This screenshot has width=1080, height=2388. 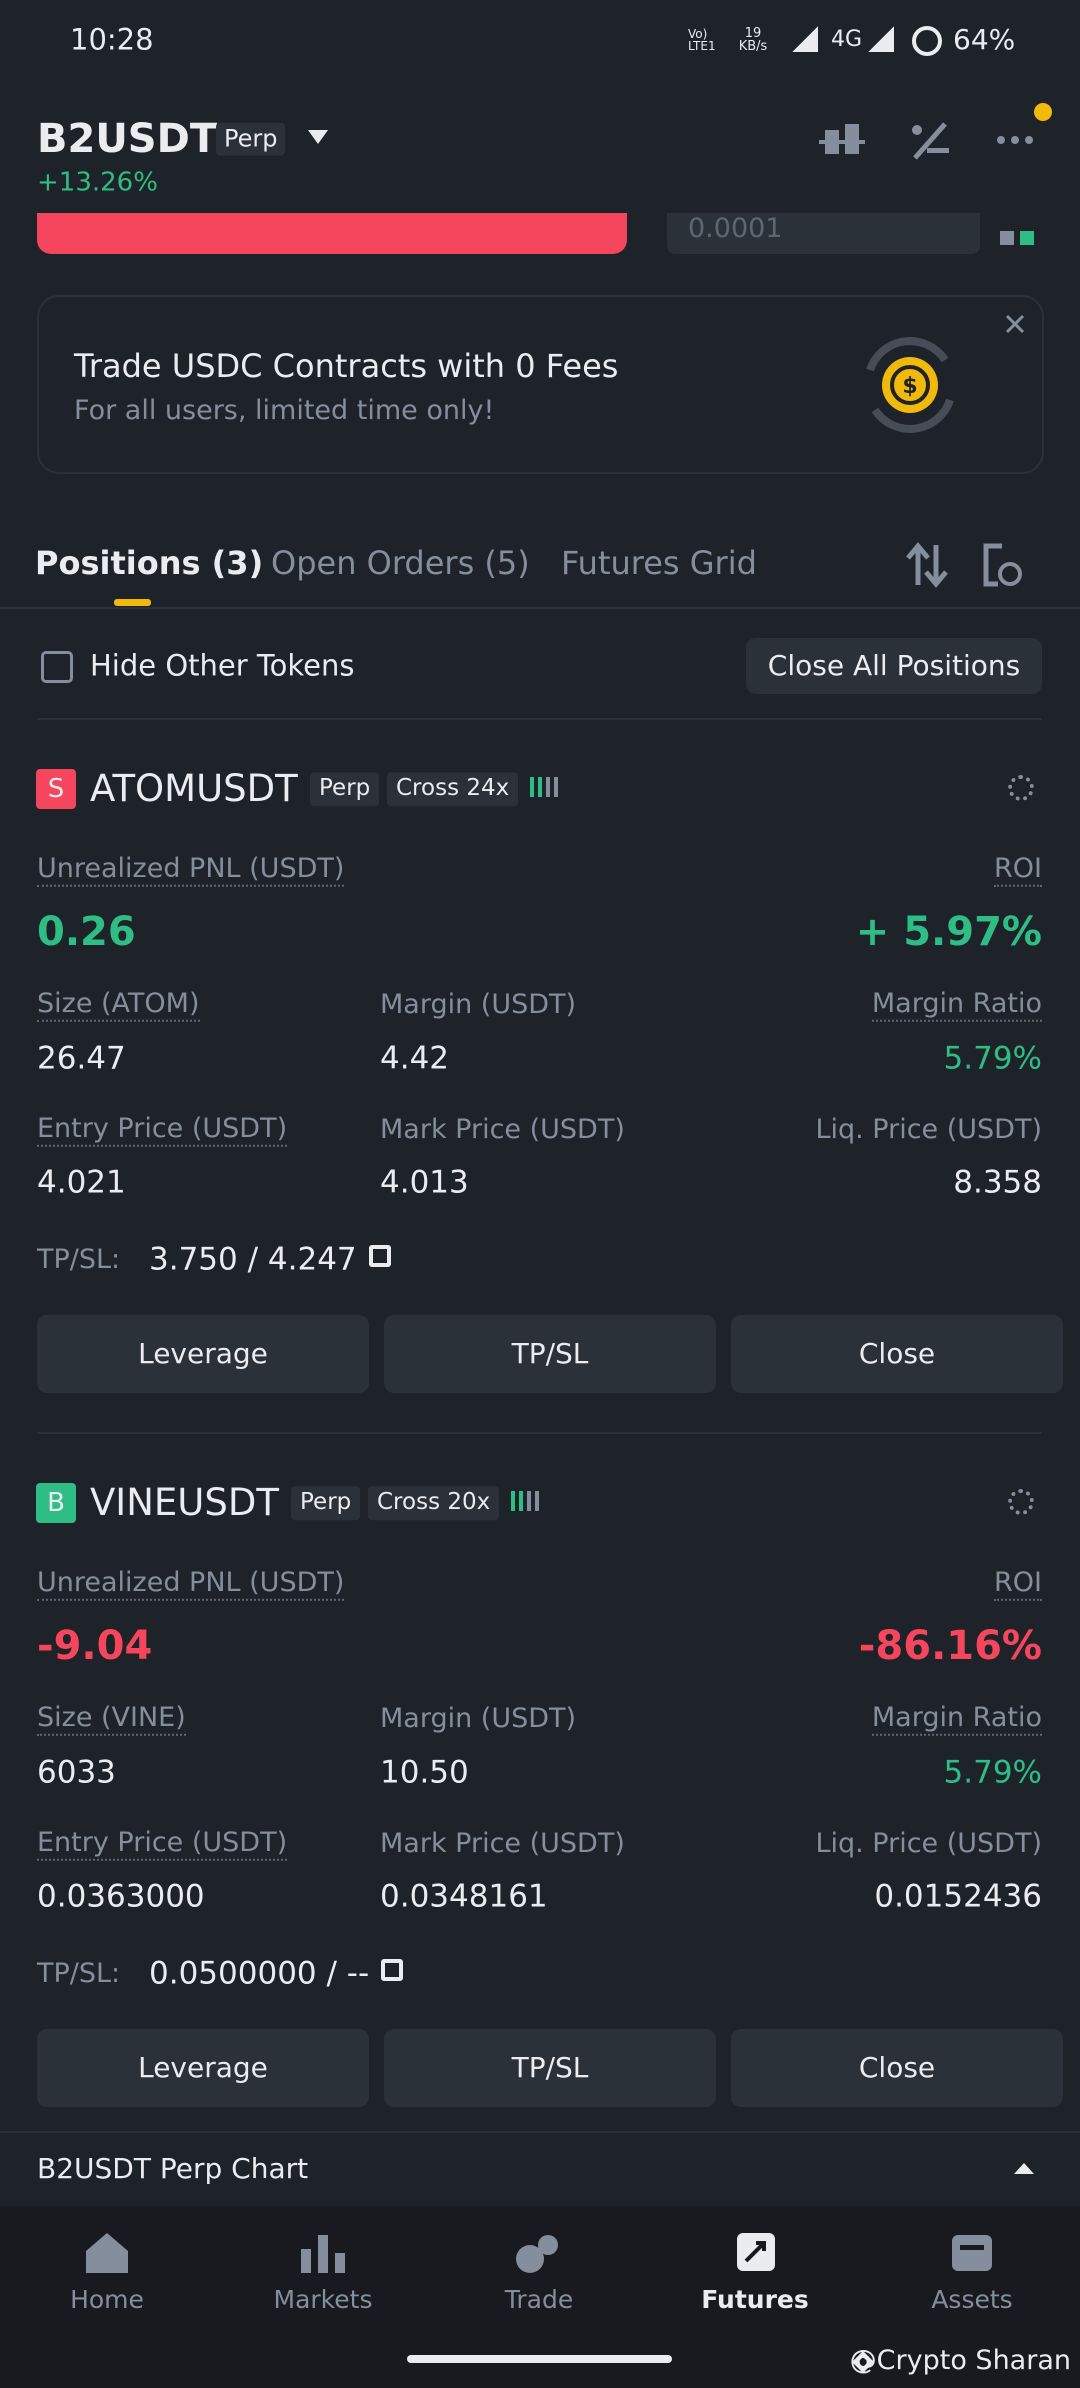 I want to click on buy-button, so click(x=332, y=233).